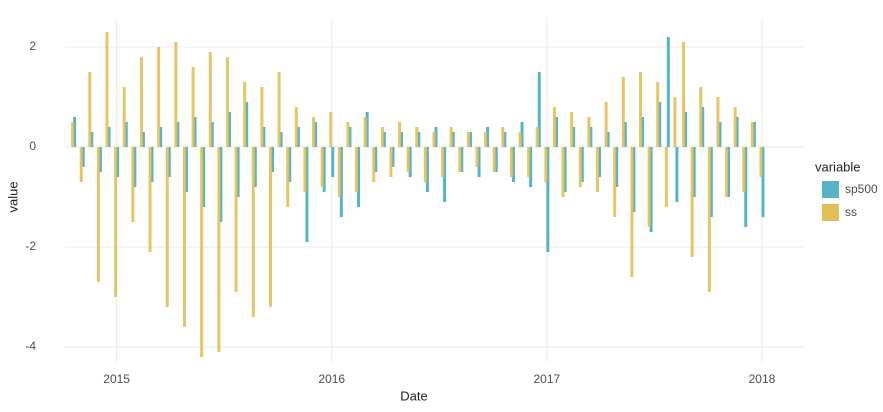 The height and width of the screenshot is (412, 883). I want to click on legend-title: variable, so click(838, 166).